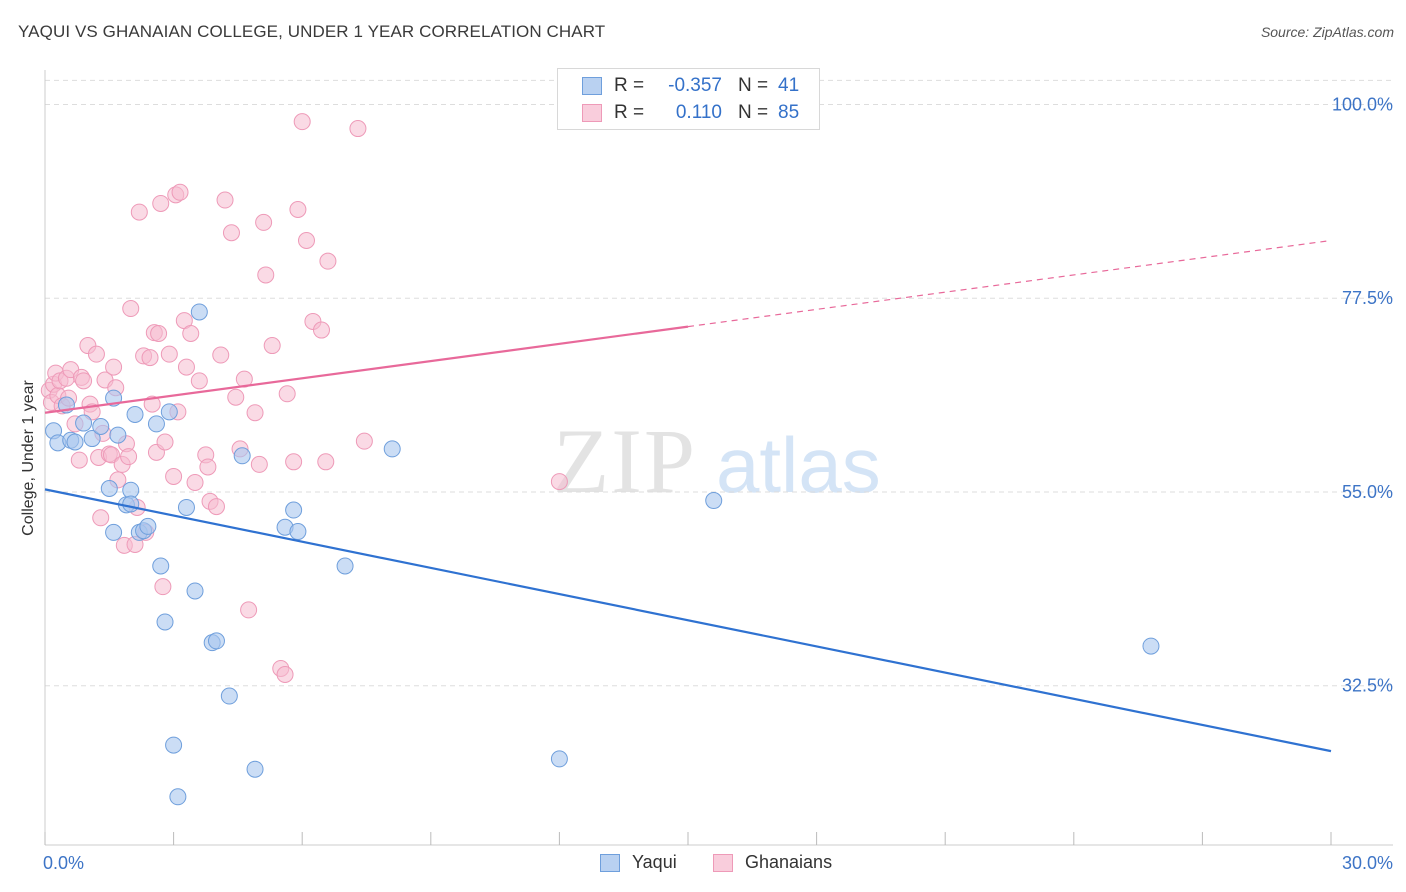  What do you see at coordinates (625, 461) in the screenshot?
I see `watermark-zip: ZIP` at bounding box center [625, 461].